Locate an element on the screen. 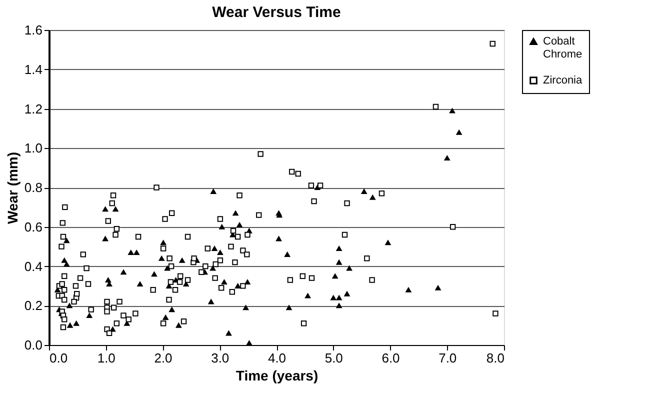 The height and width of the screenshot is (417, 654). chart-title: Wear Versus Time is located at coordinates (276, 12).